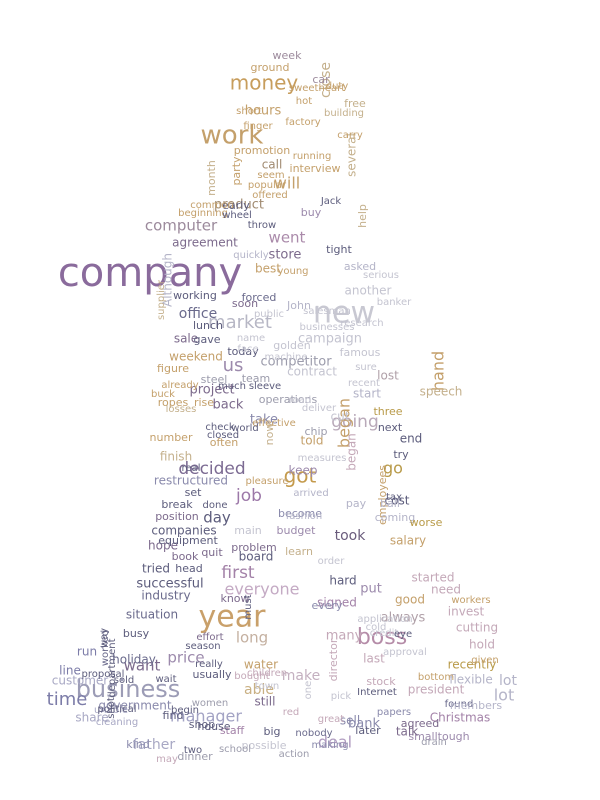  Describe the element at coordinates (173, 715) in the screenshot. I see `cloud-word: find` at that location.